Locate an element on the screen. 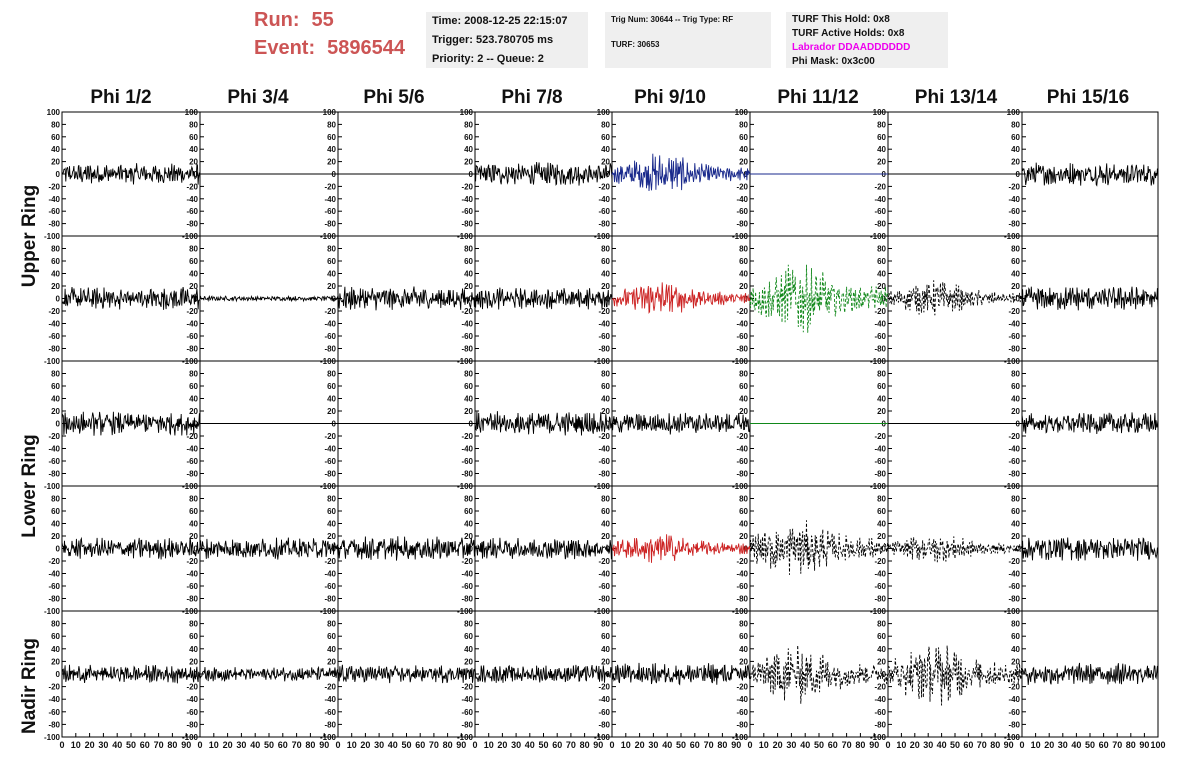 Image resolution: width=1196 pixels, height=772 pixels. col-title-phi-11-12: Phi 11/12 is located at coordinates (818, 97).